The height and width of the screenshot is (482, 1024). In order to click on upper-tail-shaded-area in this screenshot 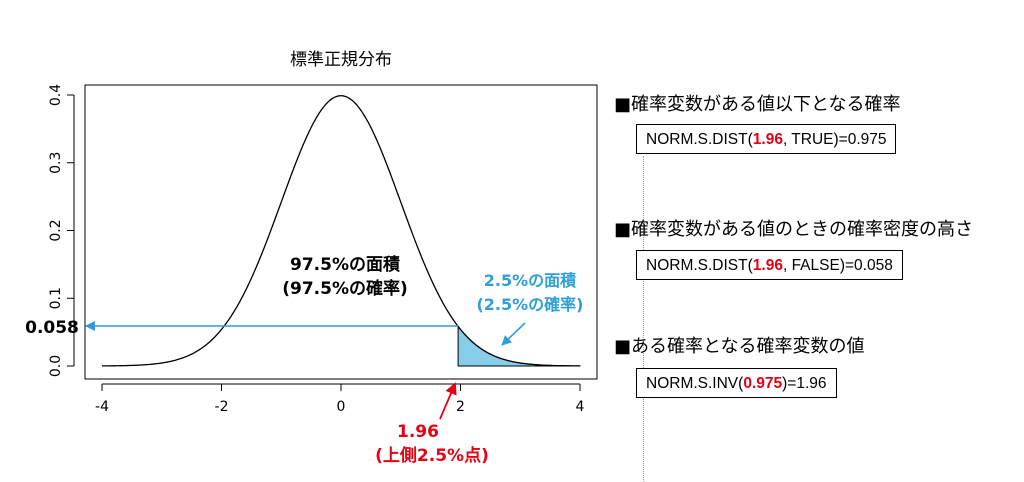, I will do `click(519, 345)`.